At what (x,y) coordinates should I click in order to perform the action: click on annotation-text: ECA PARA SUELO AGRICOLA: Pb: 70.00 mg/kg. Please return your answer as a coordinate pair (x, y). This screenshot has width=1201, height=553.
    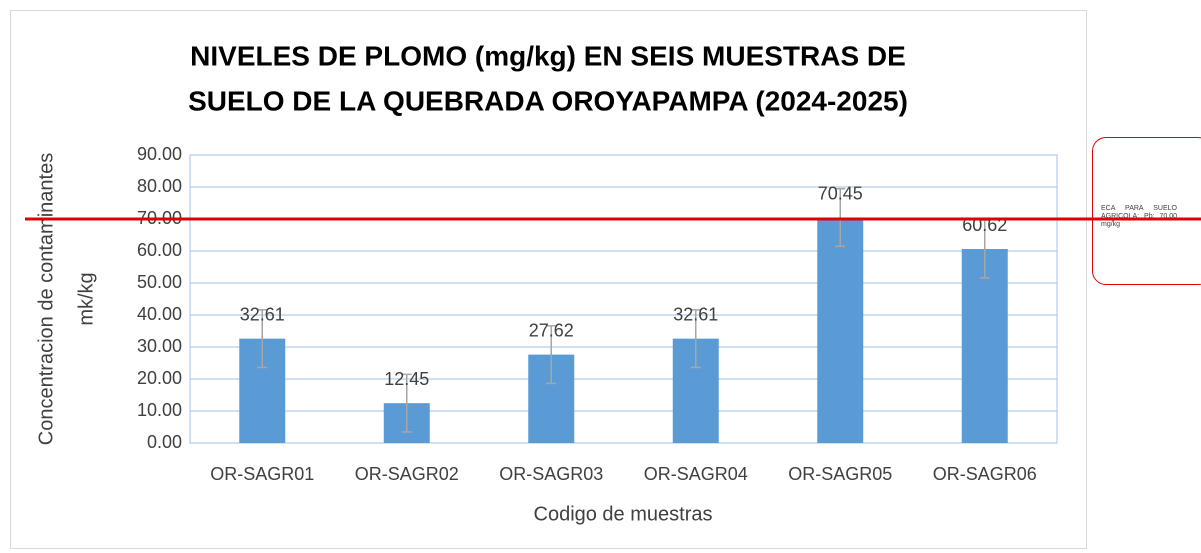
    Looking at the image, I should click on (1139, 216).